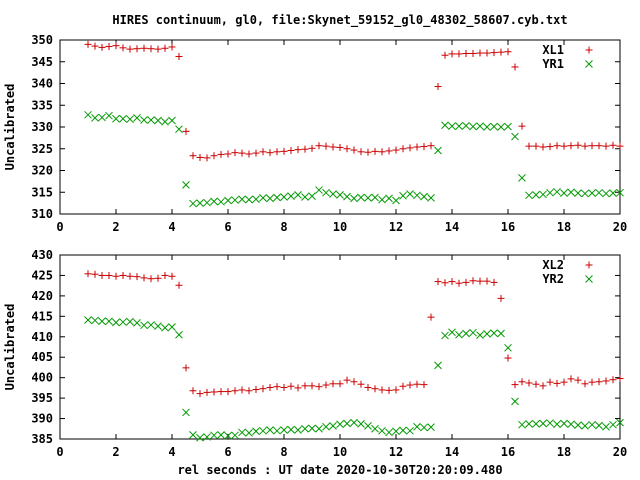 This screenshot has width=640, height=480. What do you see at coordinates (42, 316) in the screenshot?
I see `y-tick-label: 415` at bounding box center [42, 316].